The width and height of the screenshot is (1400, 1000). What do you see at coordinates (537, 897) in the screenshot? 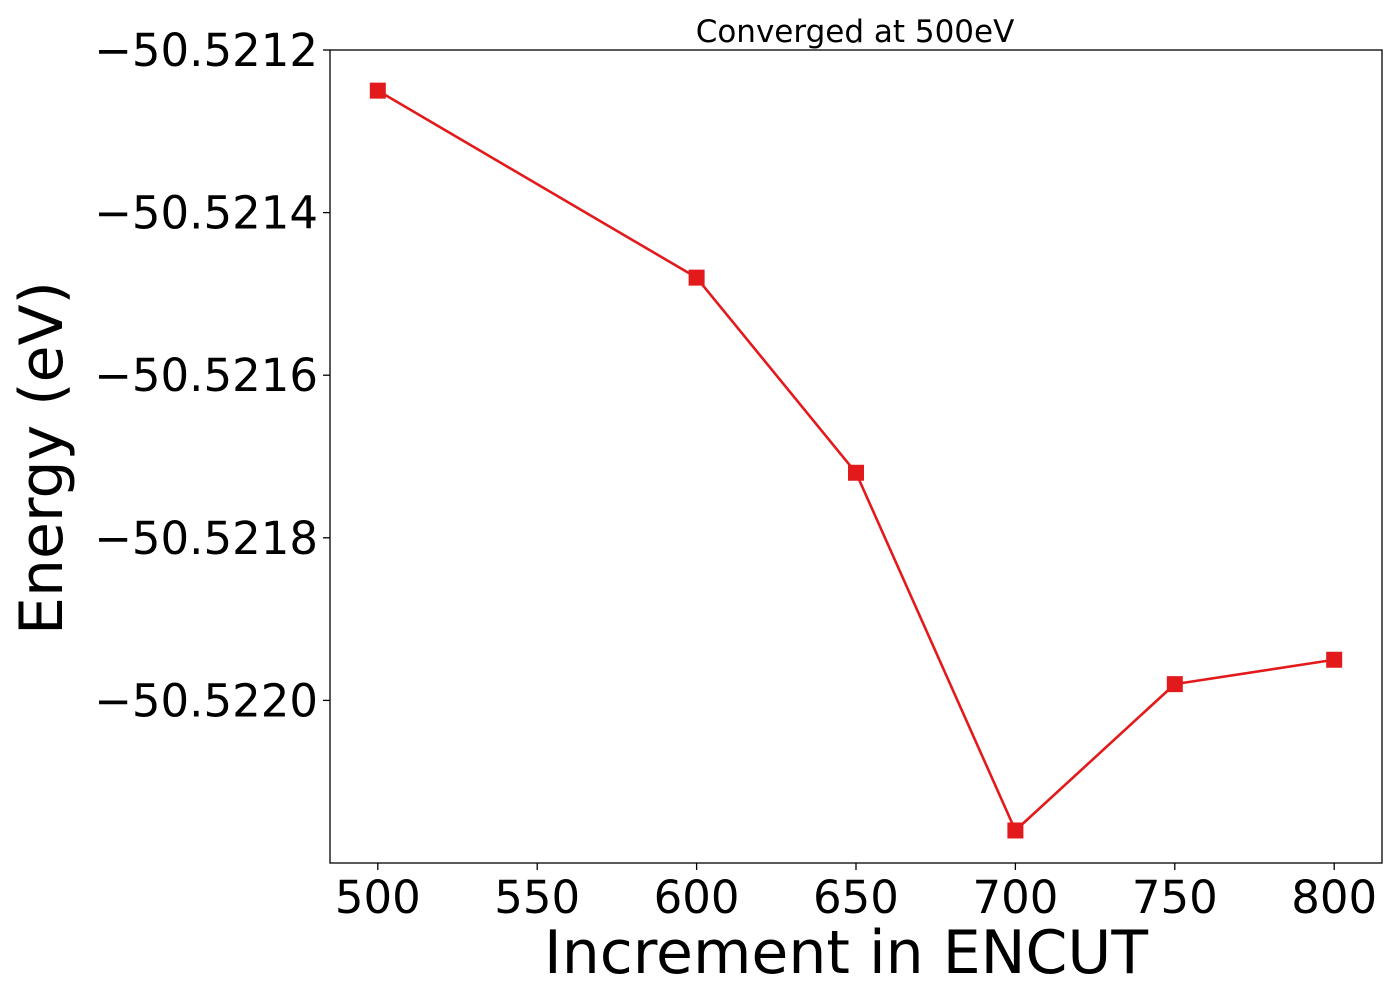
I see `x-tick-label: 550` at bounding box center [537, 897].